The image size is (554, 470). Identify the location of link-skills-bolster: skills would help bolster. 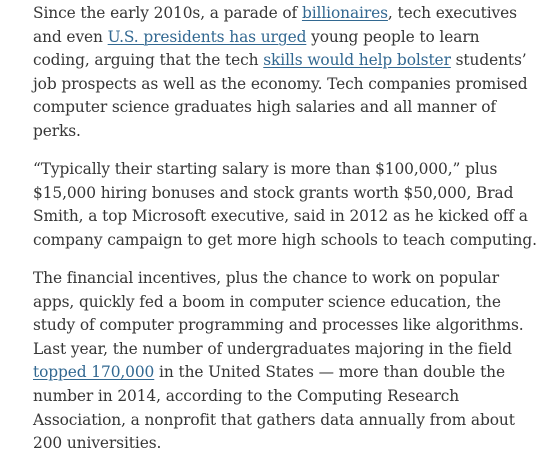
(357, 60).